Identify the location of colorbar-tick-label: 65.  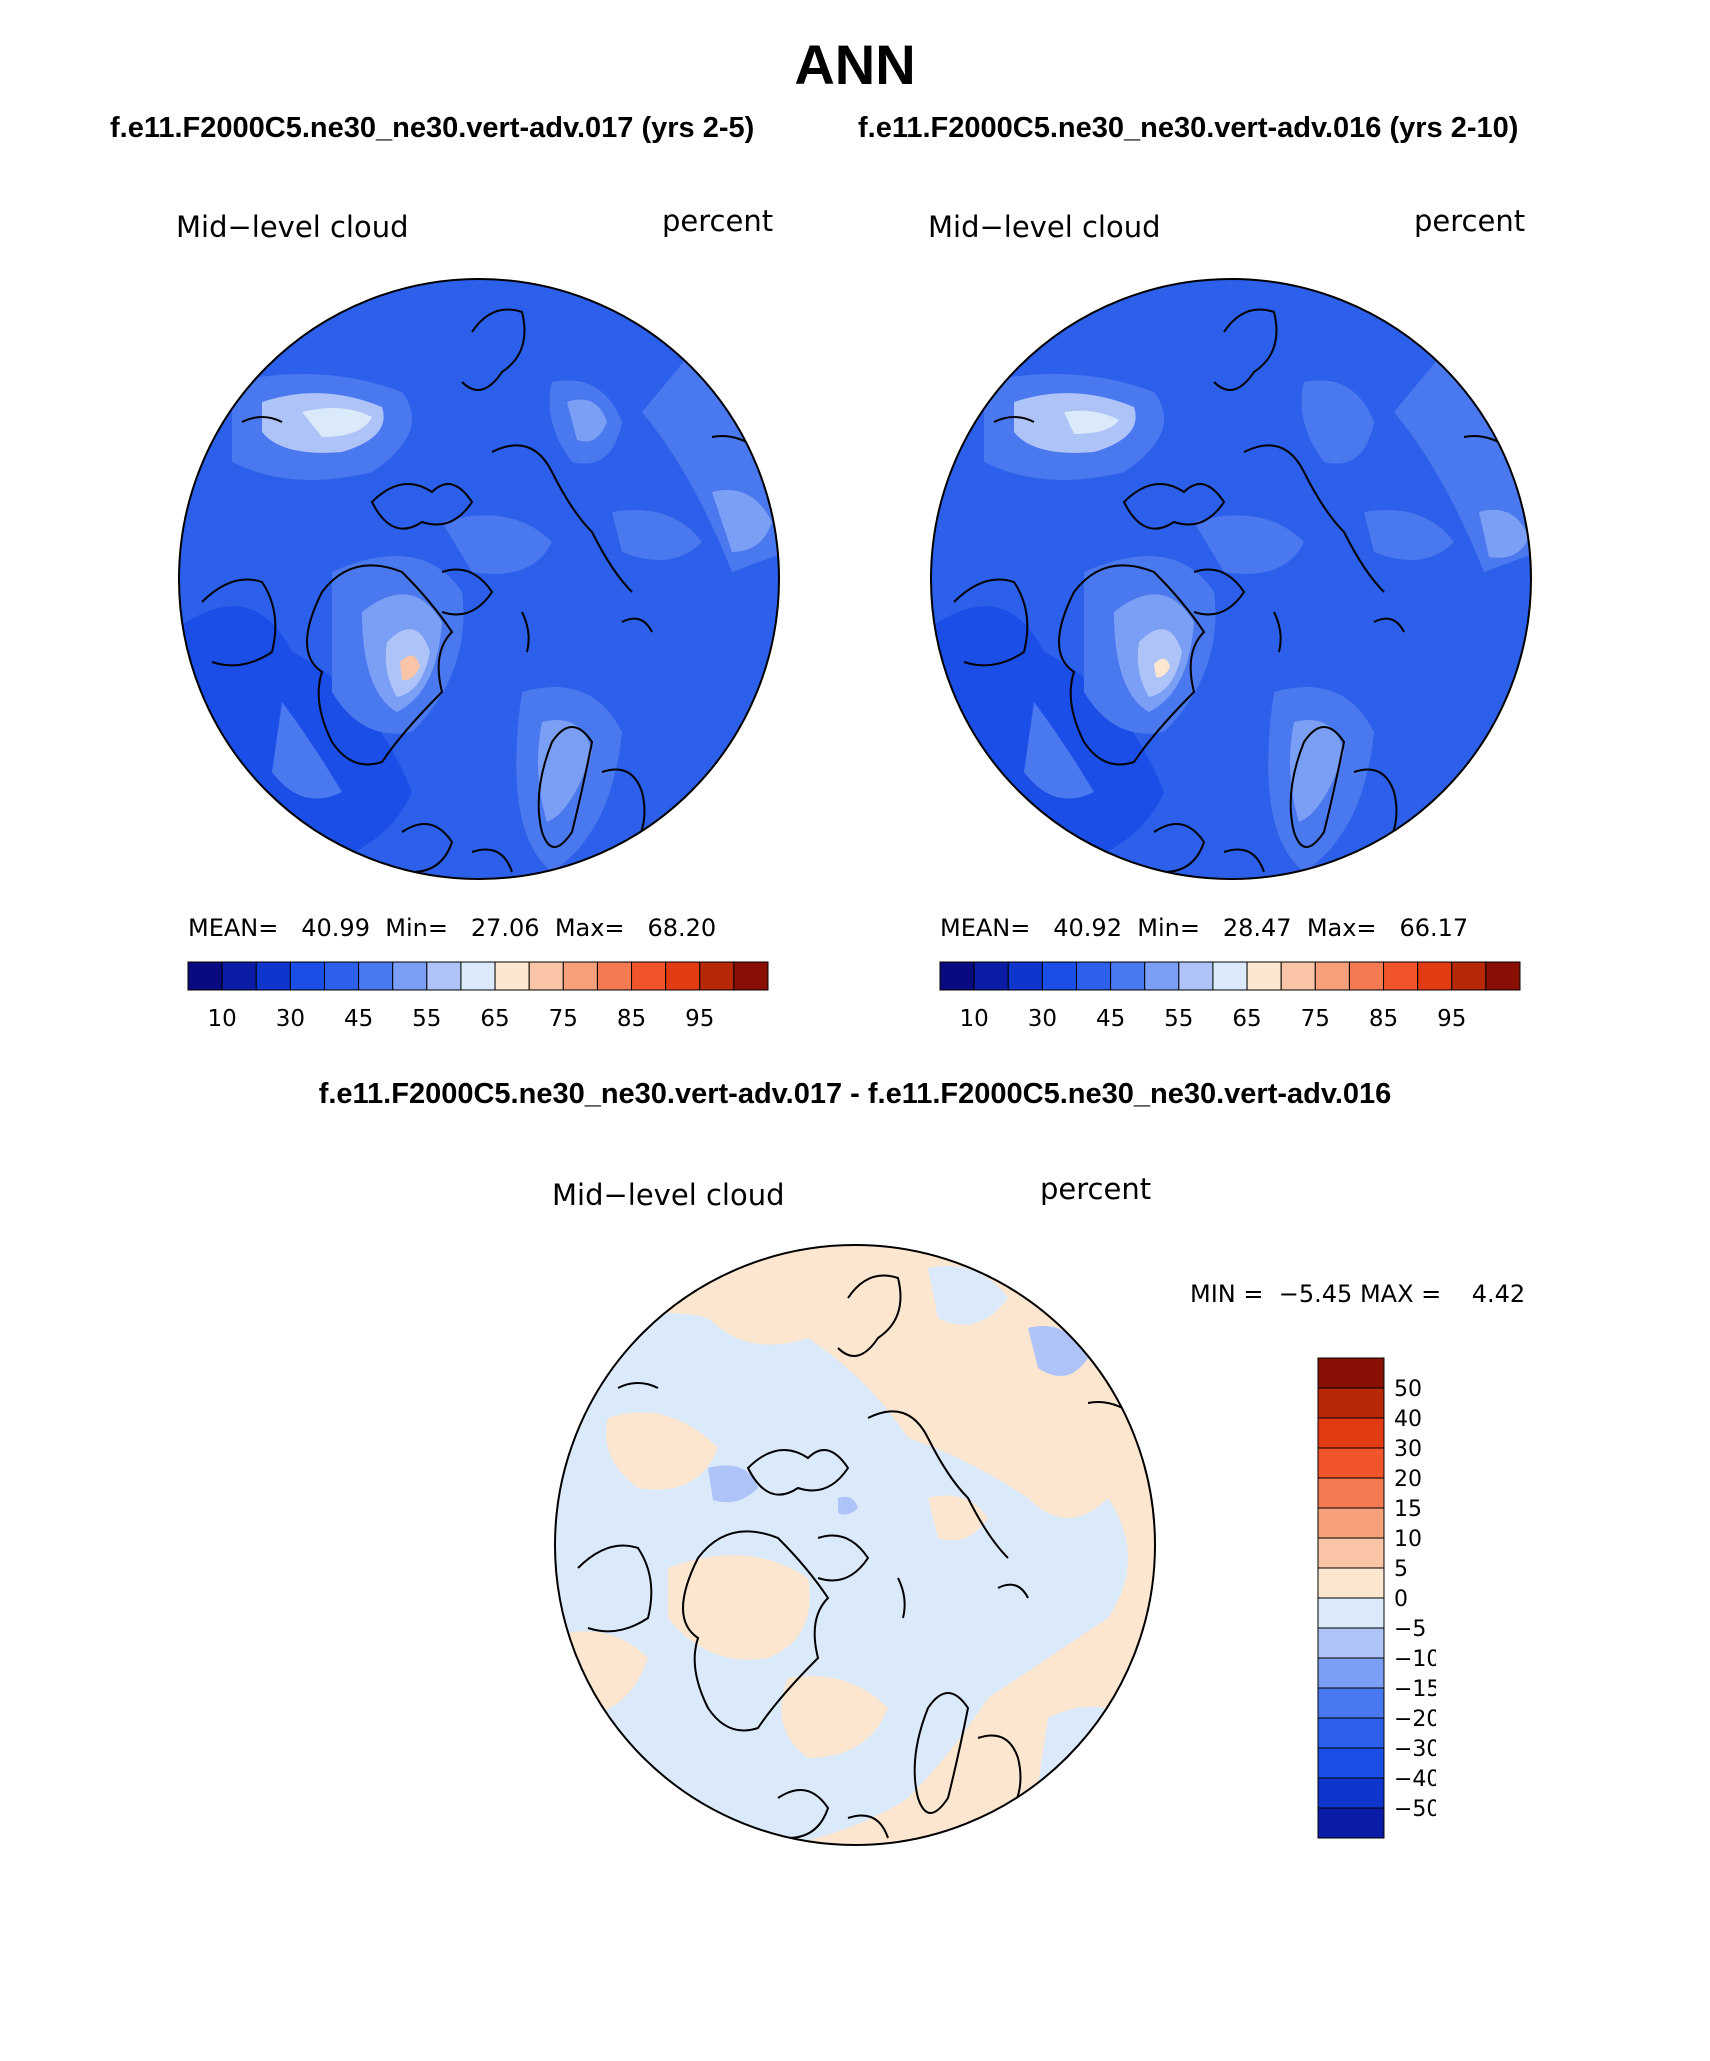
(494, 1019).